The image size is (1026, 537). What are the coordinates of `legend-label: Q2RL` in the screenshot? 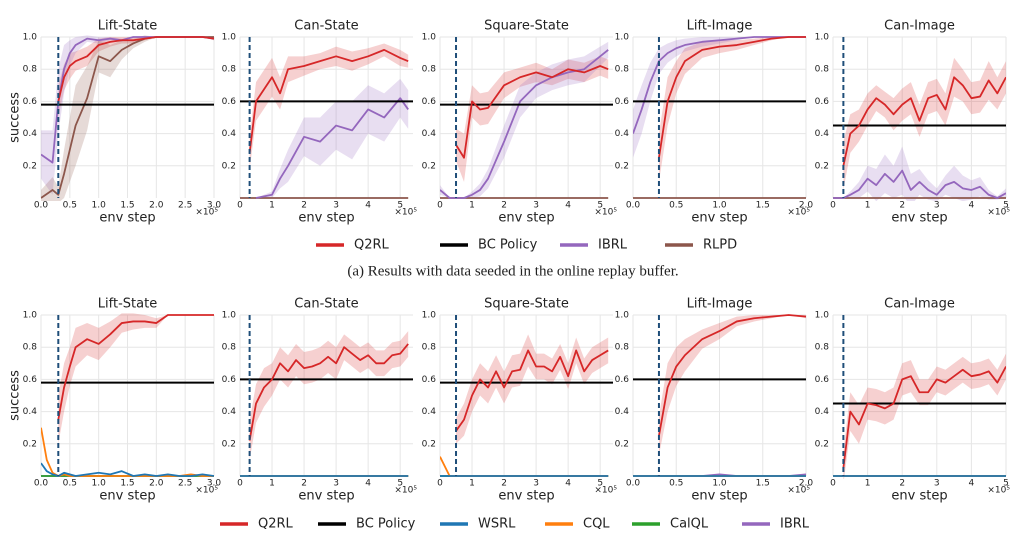 It's located at (372, 245).